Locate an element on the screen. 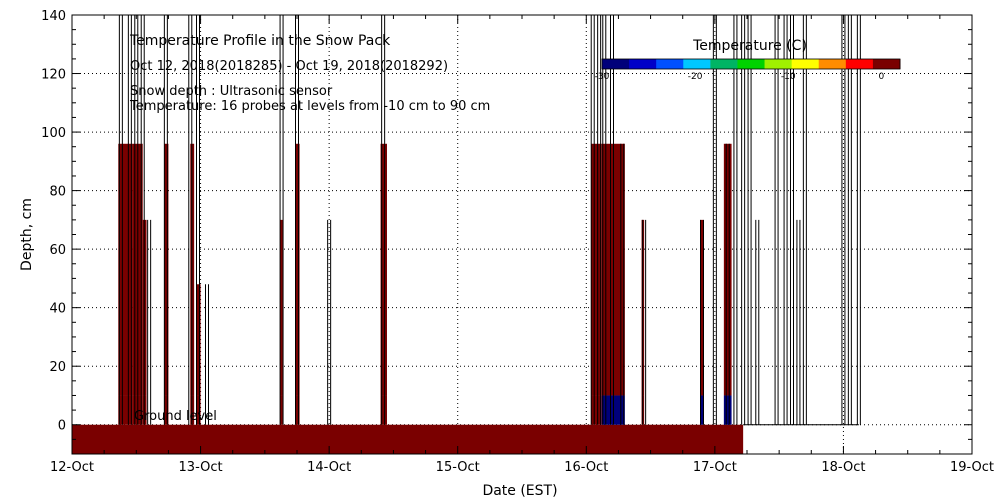 The height and width of the screenshot is (500, 1000). colorbar-tick-label: -10 is located at coordinates (788, 77).